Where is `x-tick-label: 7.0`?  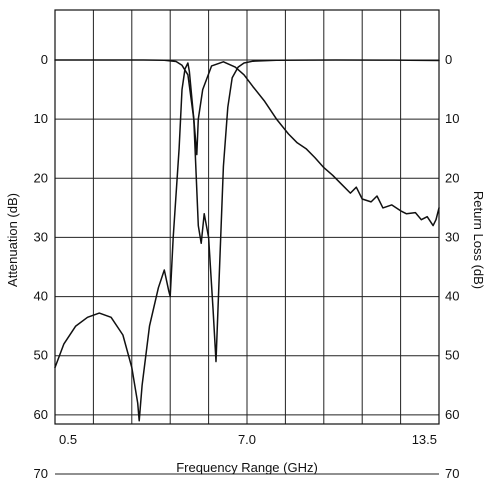 x-tick-label: 7.0 is located at coordinates (247, 439).